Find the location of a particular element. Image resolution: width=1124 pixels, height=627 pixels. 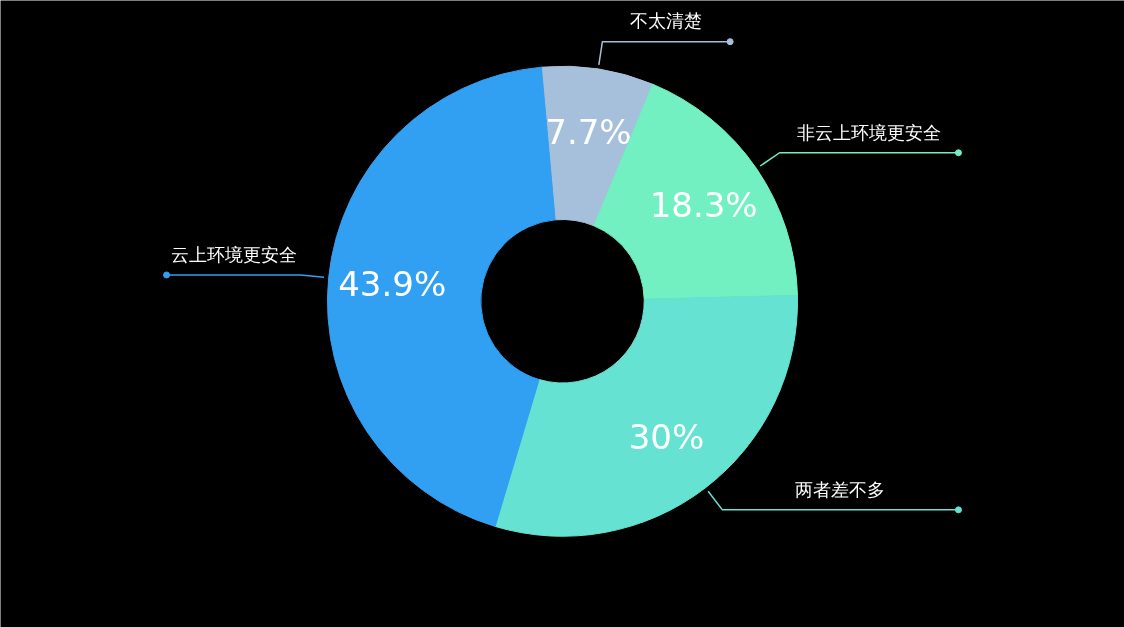

data-label: 43.9% is located at coordinates (392, 284).